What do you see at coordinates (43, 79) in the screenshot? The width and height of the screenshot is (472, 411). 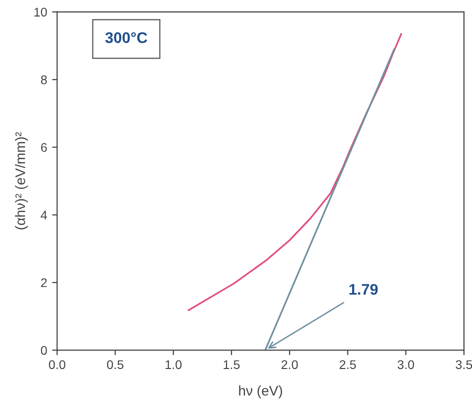 I see `y-tick-label: 8` at bounding box center [43, 79].